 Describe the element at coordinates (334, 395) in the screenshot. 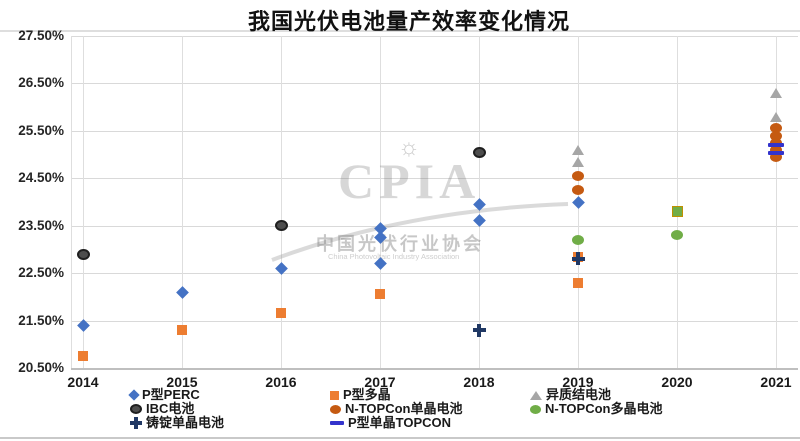

I see `legend-marker-square-icon` at that location.